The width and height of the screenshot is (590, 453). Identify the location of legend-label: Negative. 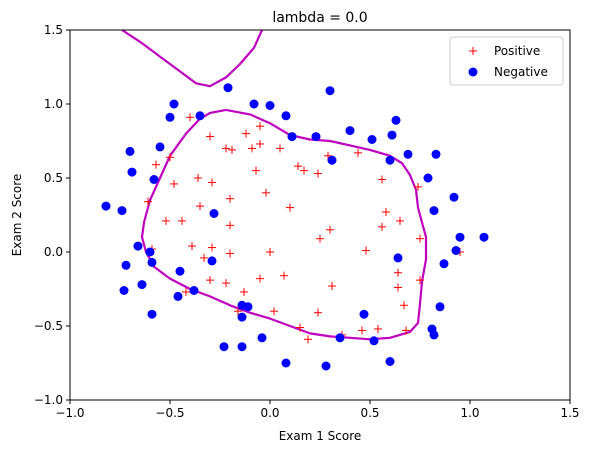
(521, 72).